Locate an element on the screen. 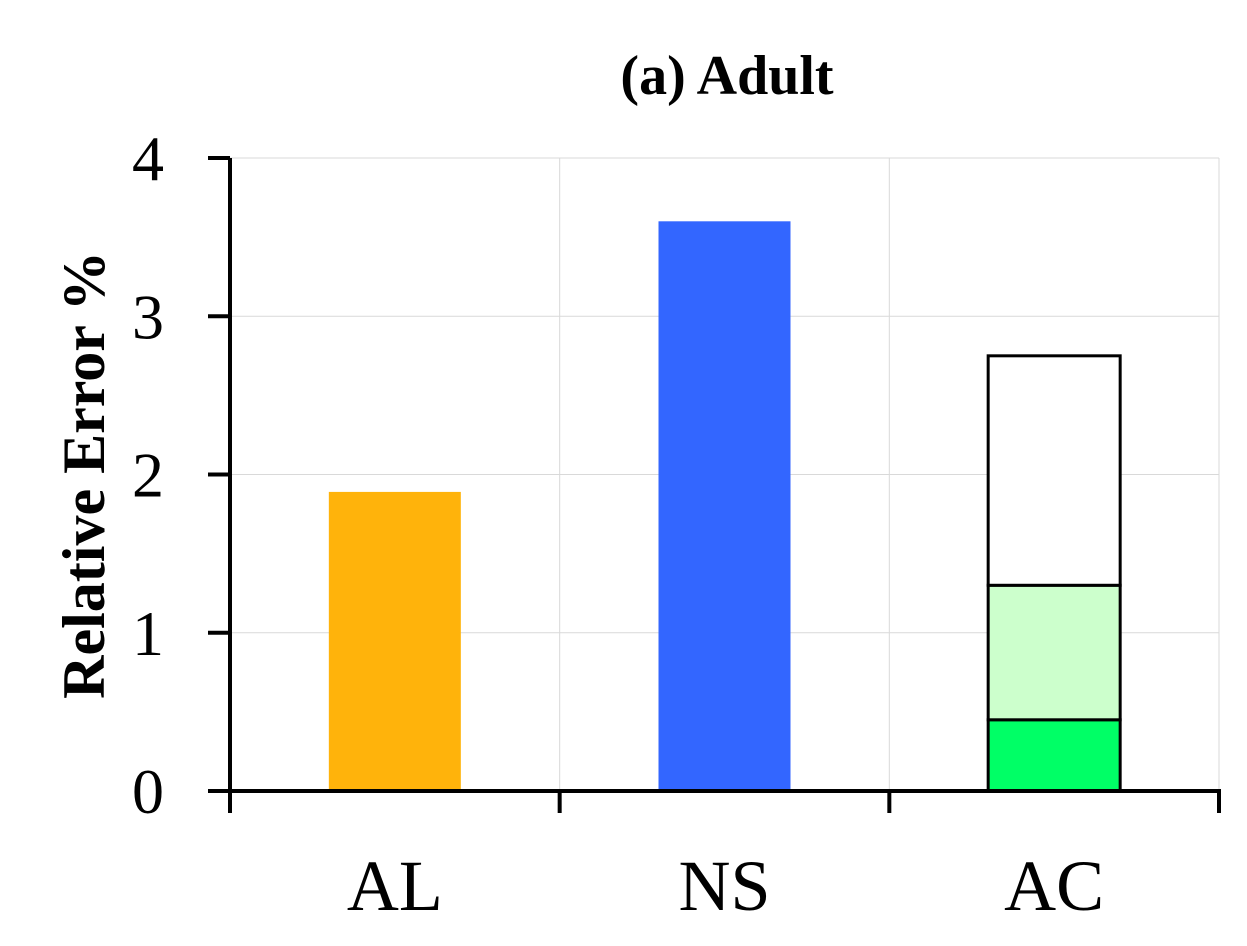  y-tick-label: 2 is located at coordinates (148, 475).